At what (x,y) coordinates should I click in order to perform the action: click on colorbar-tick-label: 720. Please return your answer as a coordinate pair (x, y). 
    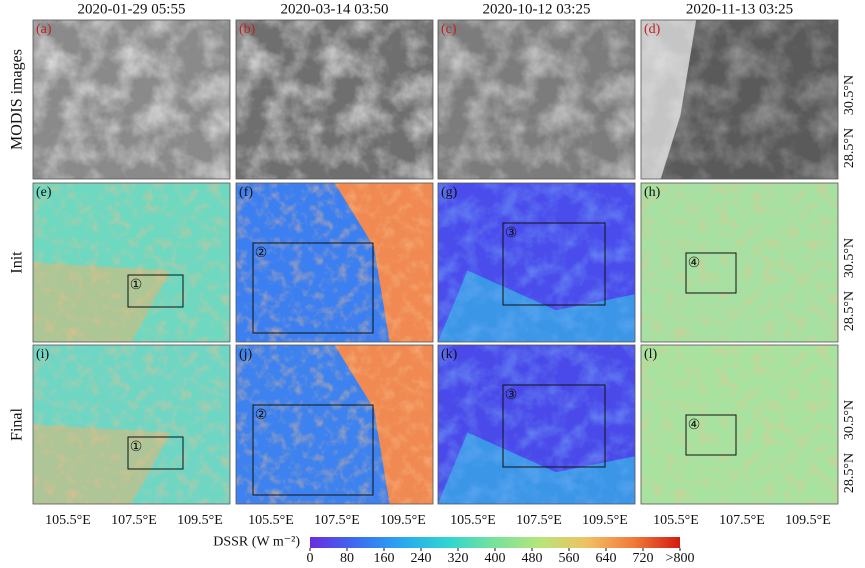
    Looking at the image, I should click on (643, 557).